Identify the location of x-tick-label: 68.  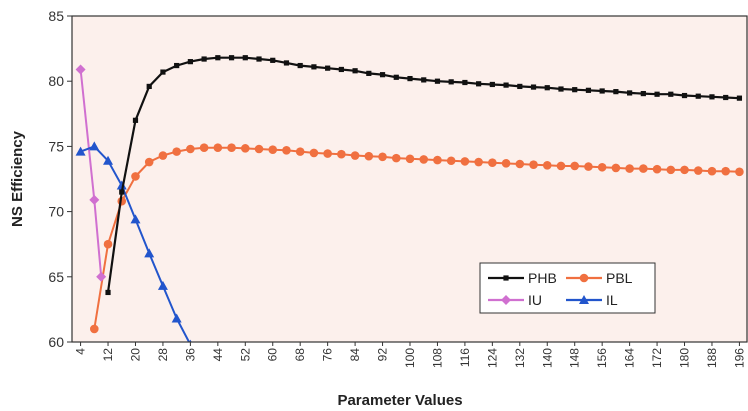
(300, 355).